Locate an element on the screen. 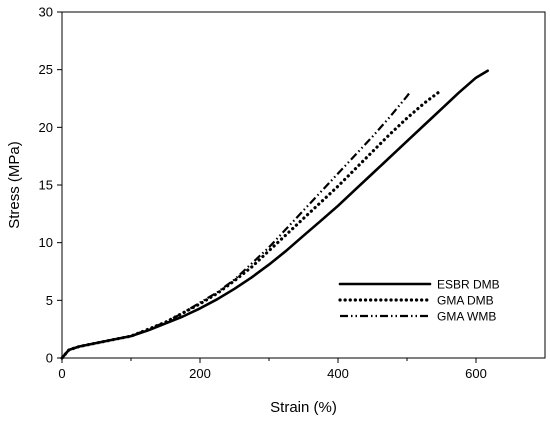  x-tick-label: 400 is located at coordinates (338, 373).